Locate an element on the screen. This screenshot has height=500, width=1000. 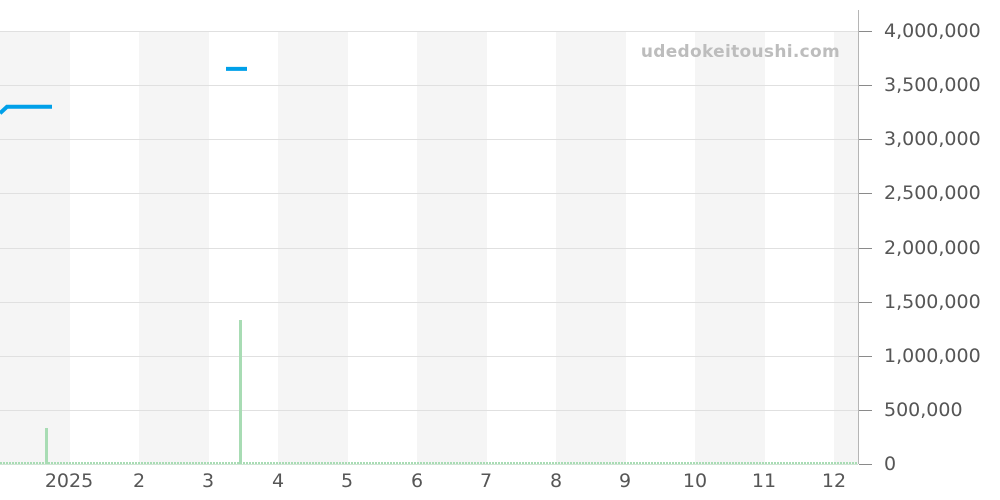
x-axis-baseline is located at coordinates (429, 464).